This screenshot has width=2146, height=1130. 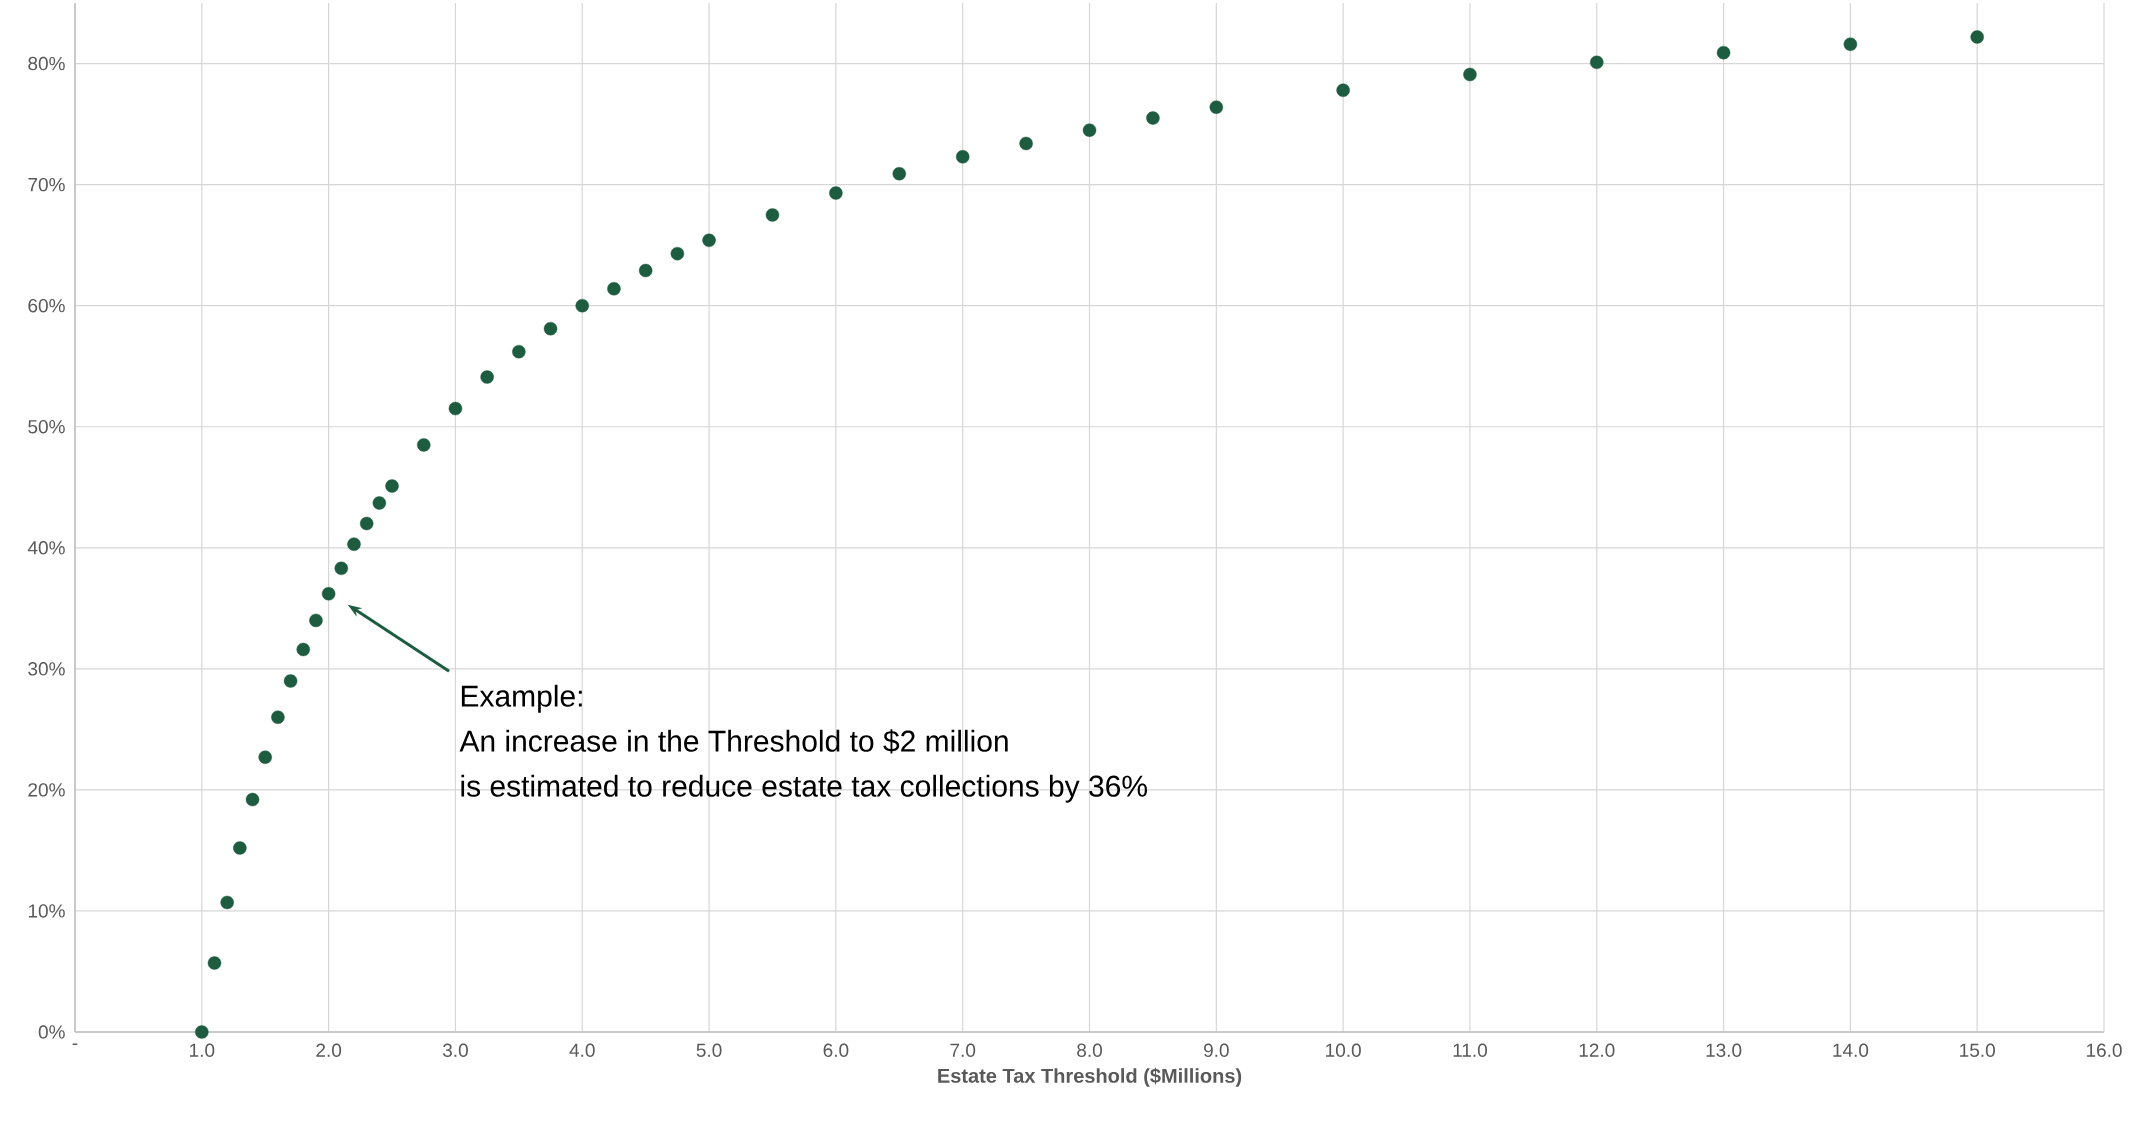 I want to click on x-tick-label: -, so click(x=75, y=1044).